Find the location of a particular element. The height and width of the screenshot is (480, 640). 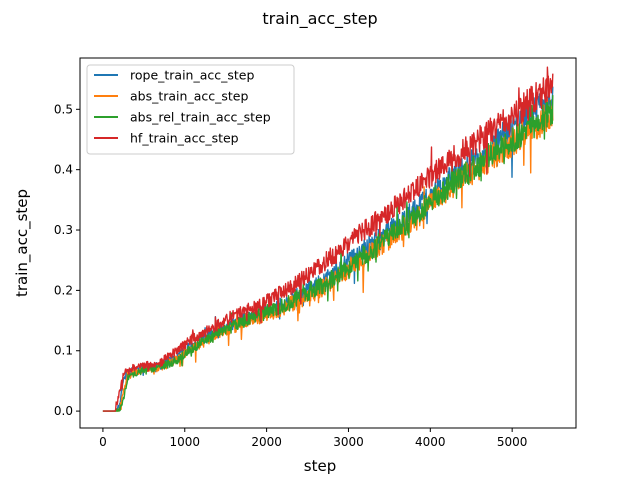

legend-label-rope_train_acc_step: rope_train_acc_step is located at coordinates (192, 75).